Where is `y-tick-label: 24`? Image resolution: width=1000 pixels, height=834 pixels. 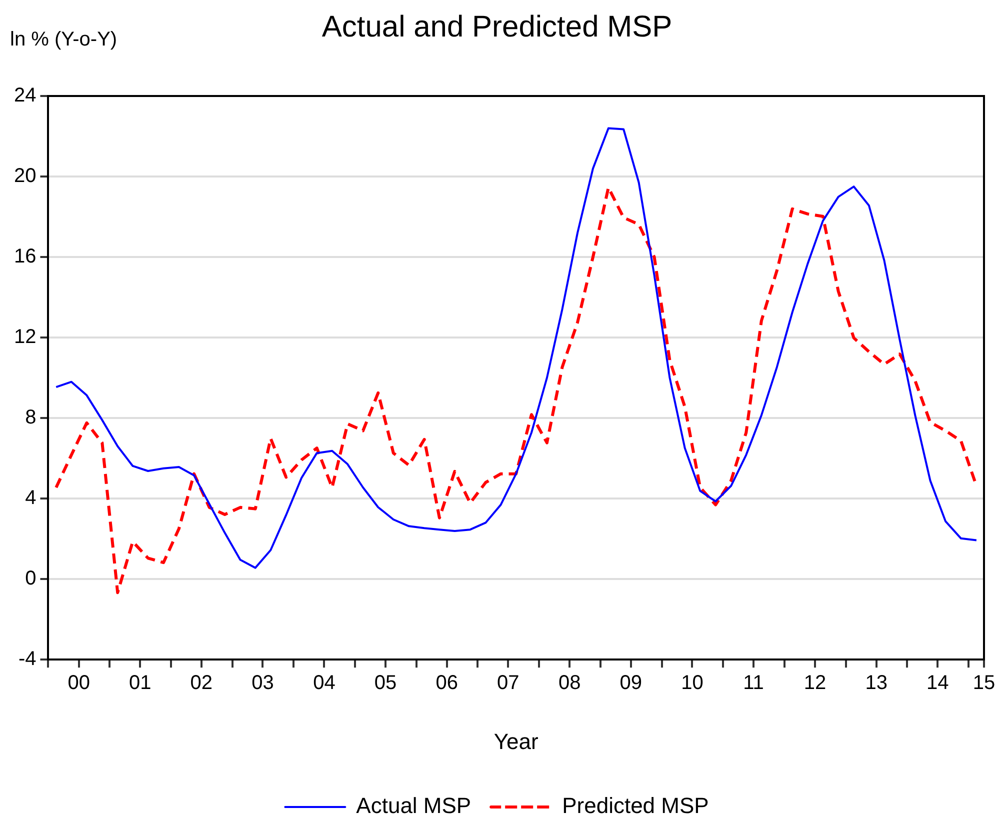 y-tick-label: 24 is located at coordinates (25, 95).